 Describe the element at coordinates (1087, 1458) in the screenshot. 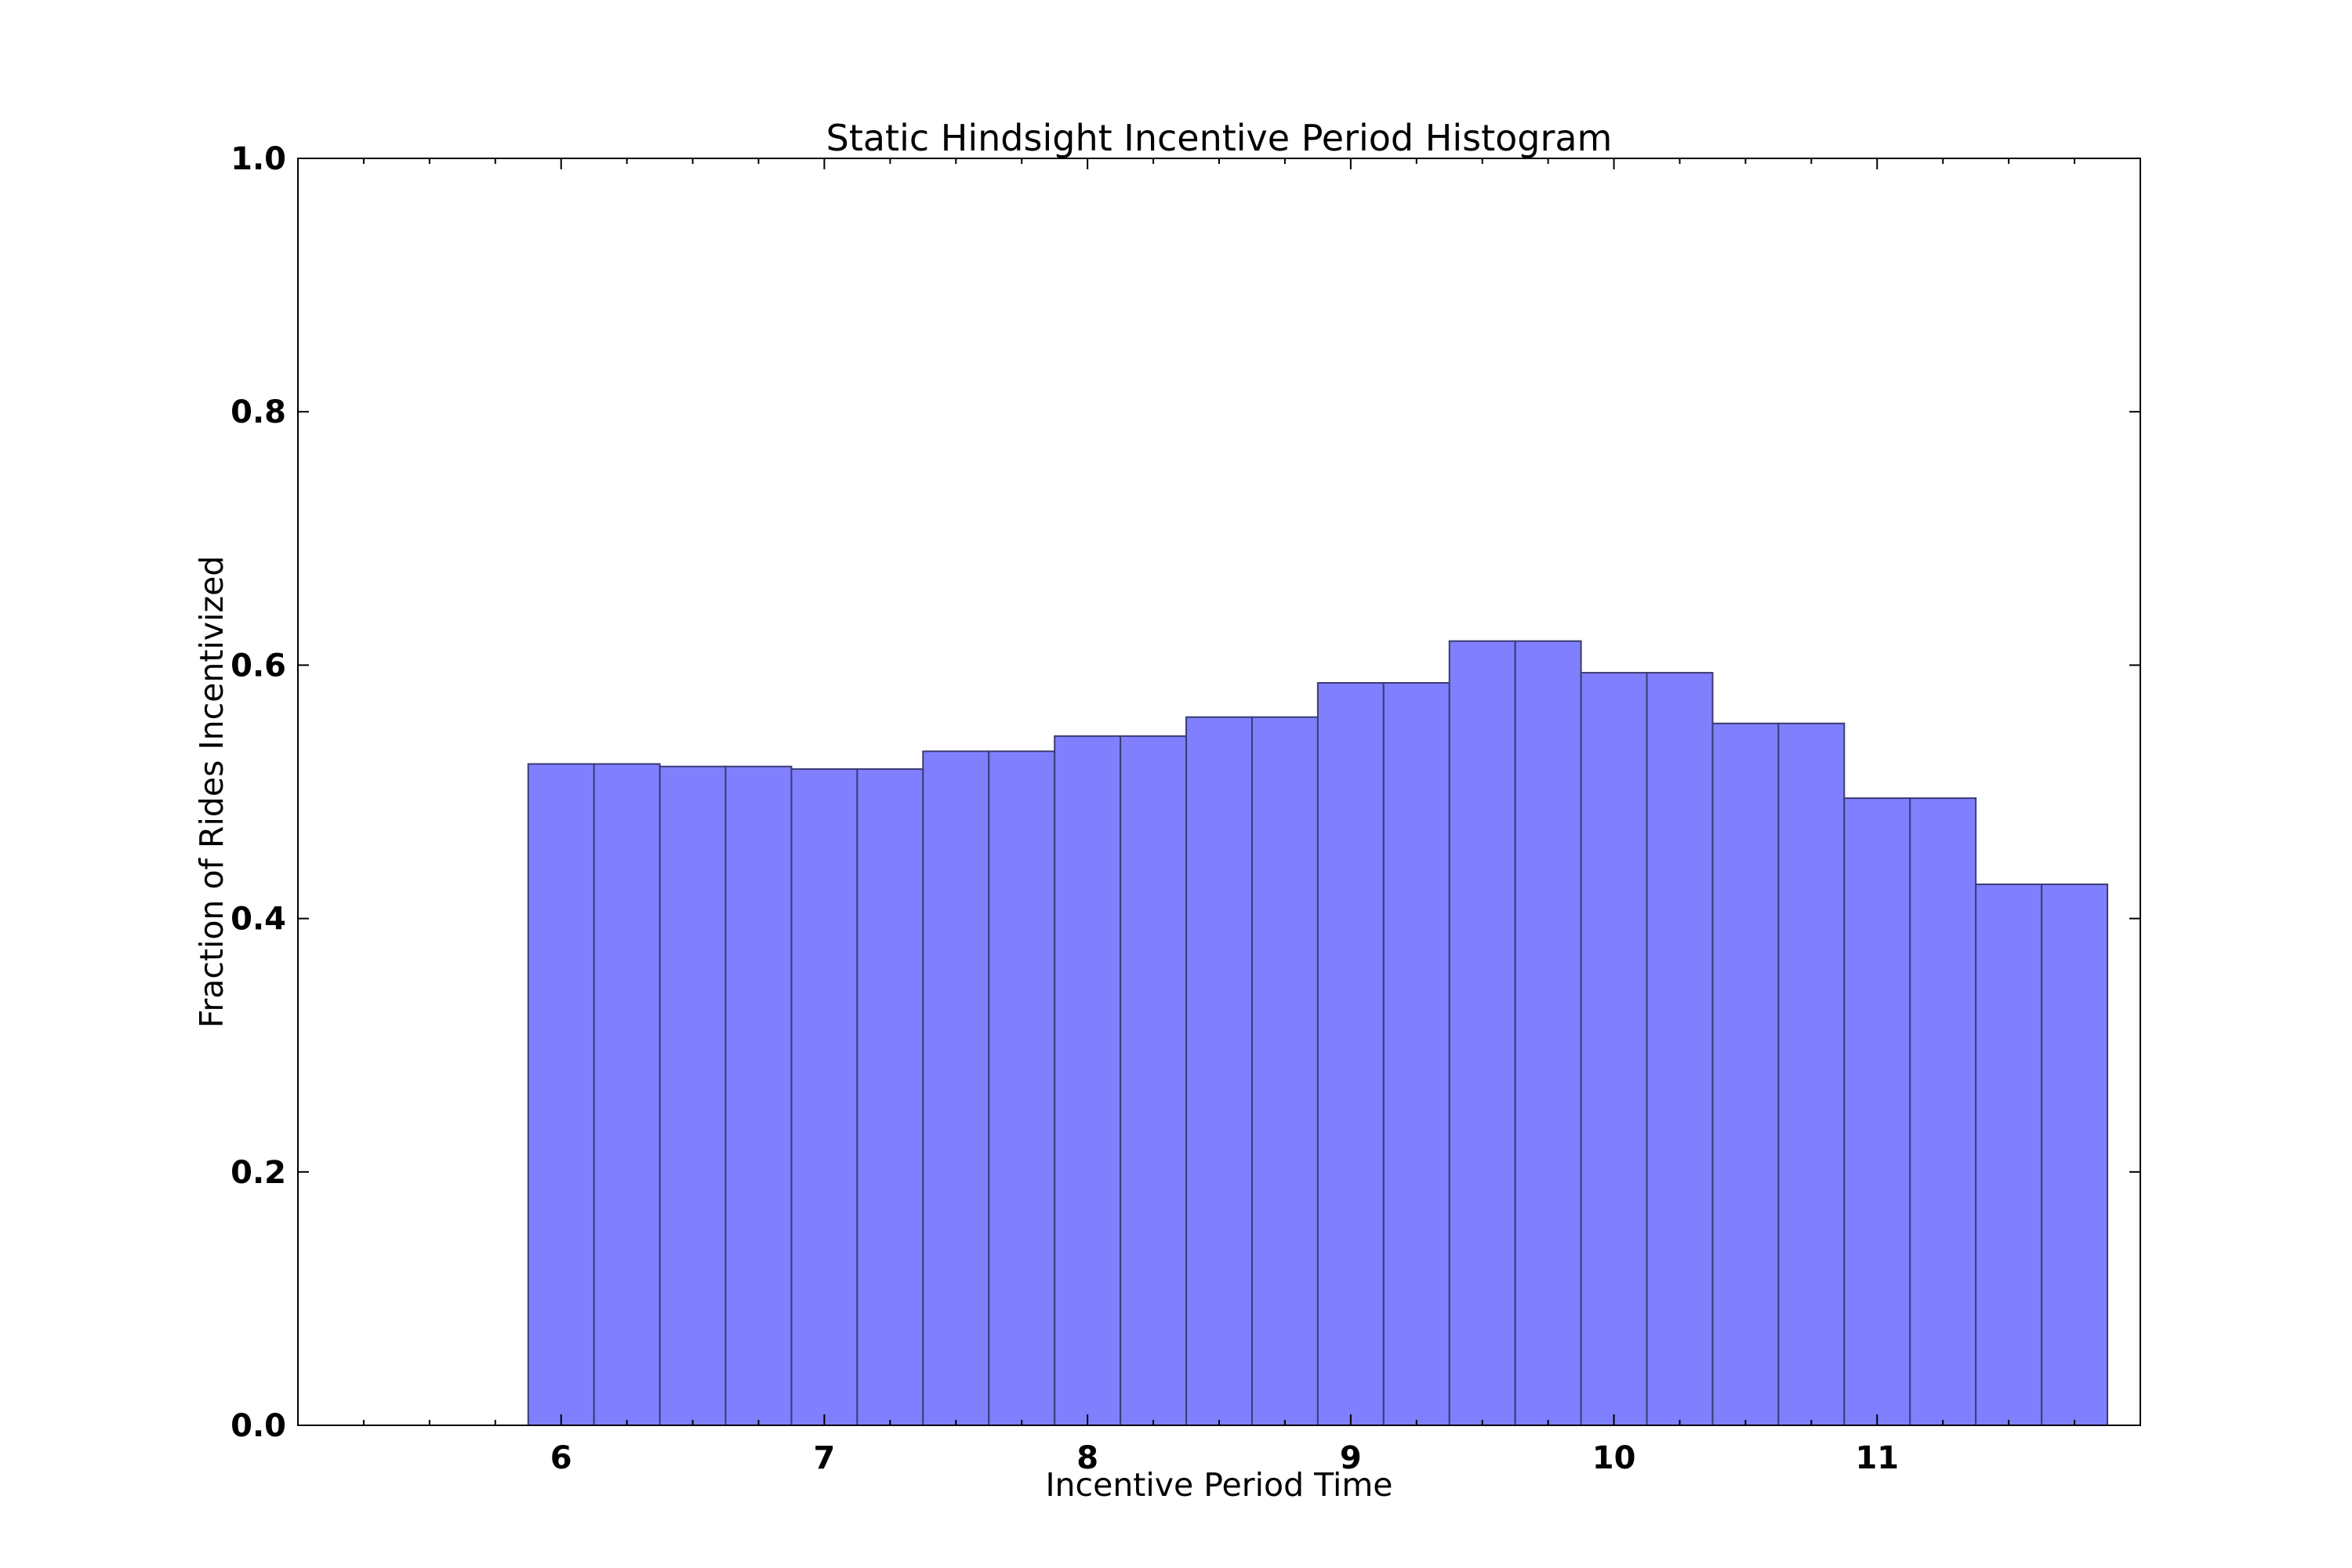

I see `x-tick-label: 8` at that location.